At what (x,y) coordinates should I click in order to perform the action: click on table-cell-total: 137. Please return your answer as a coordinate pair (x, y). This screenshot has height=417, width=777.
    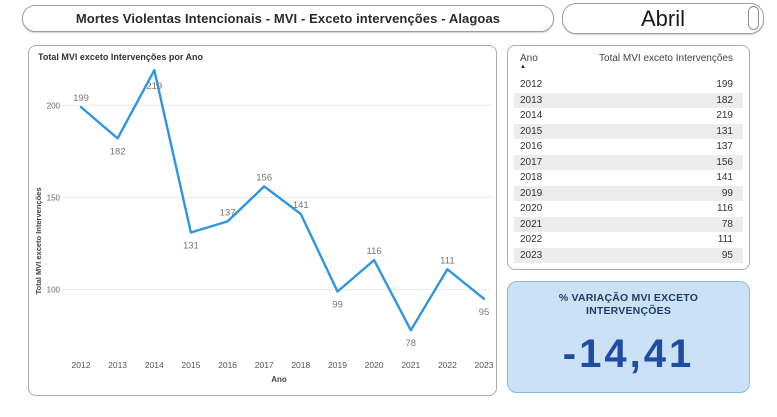
    Looking at the image, I should click on (724, 147).